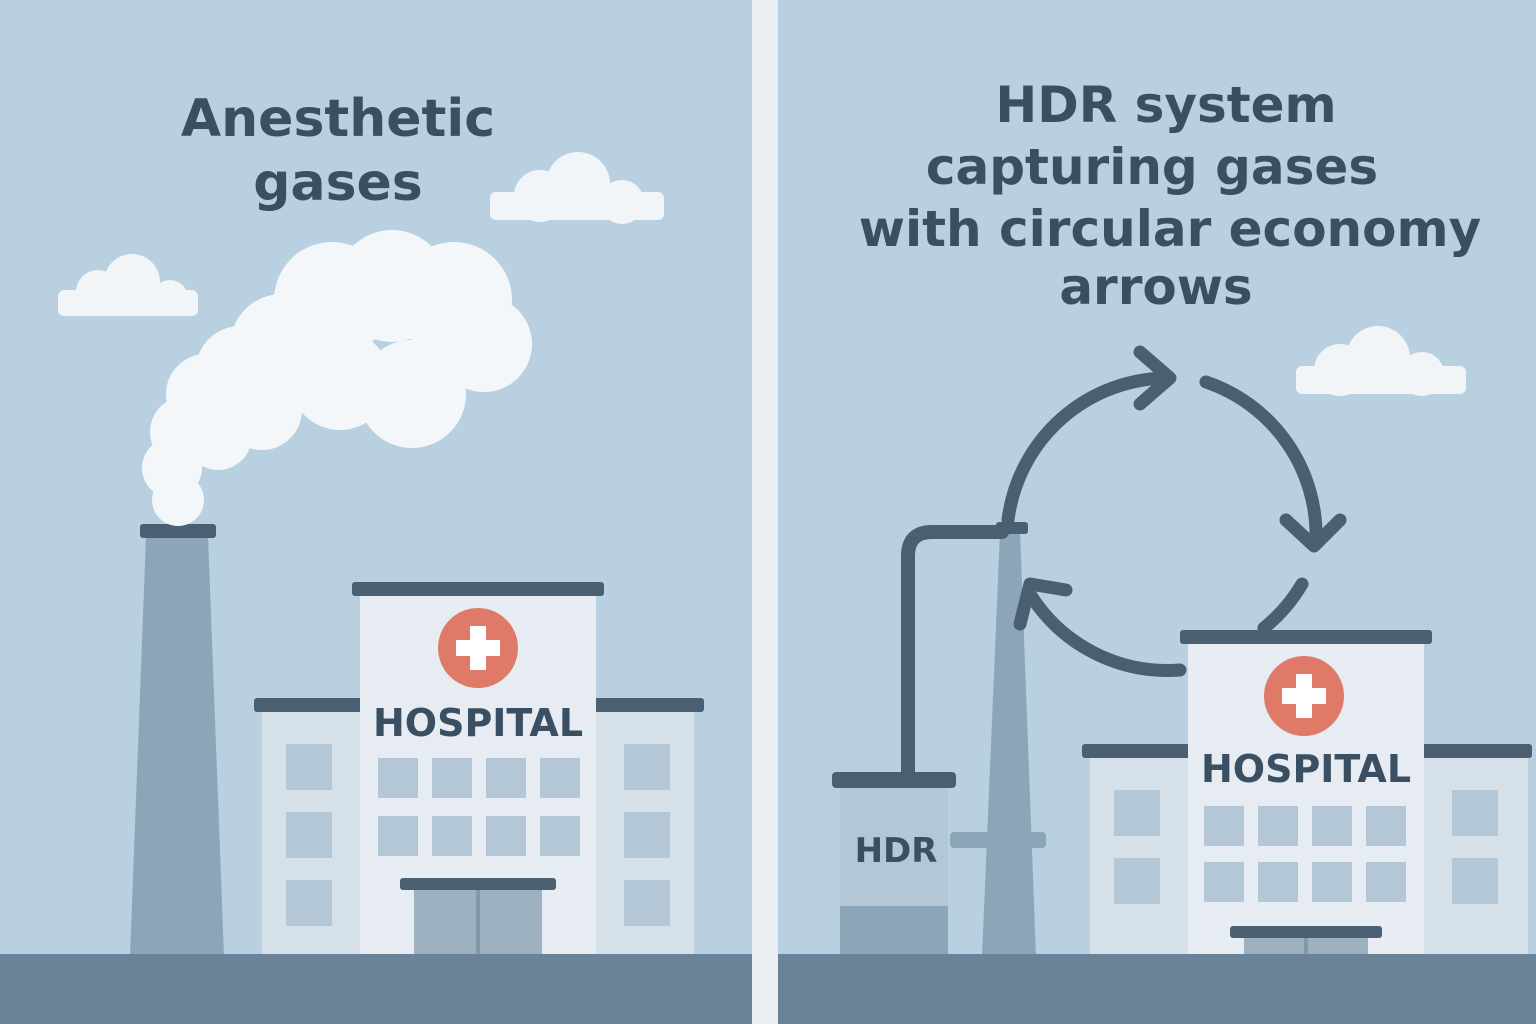 This screenshot has height=1024, width=1536. Describe the element at coordinates (955, 653) in the screenshot. I see `capture-pipe` at that location.